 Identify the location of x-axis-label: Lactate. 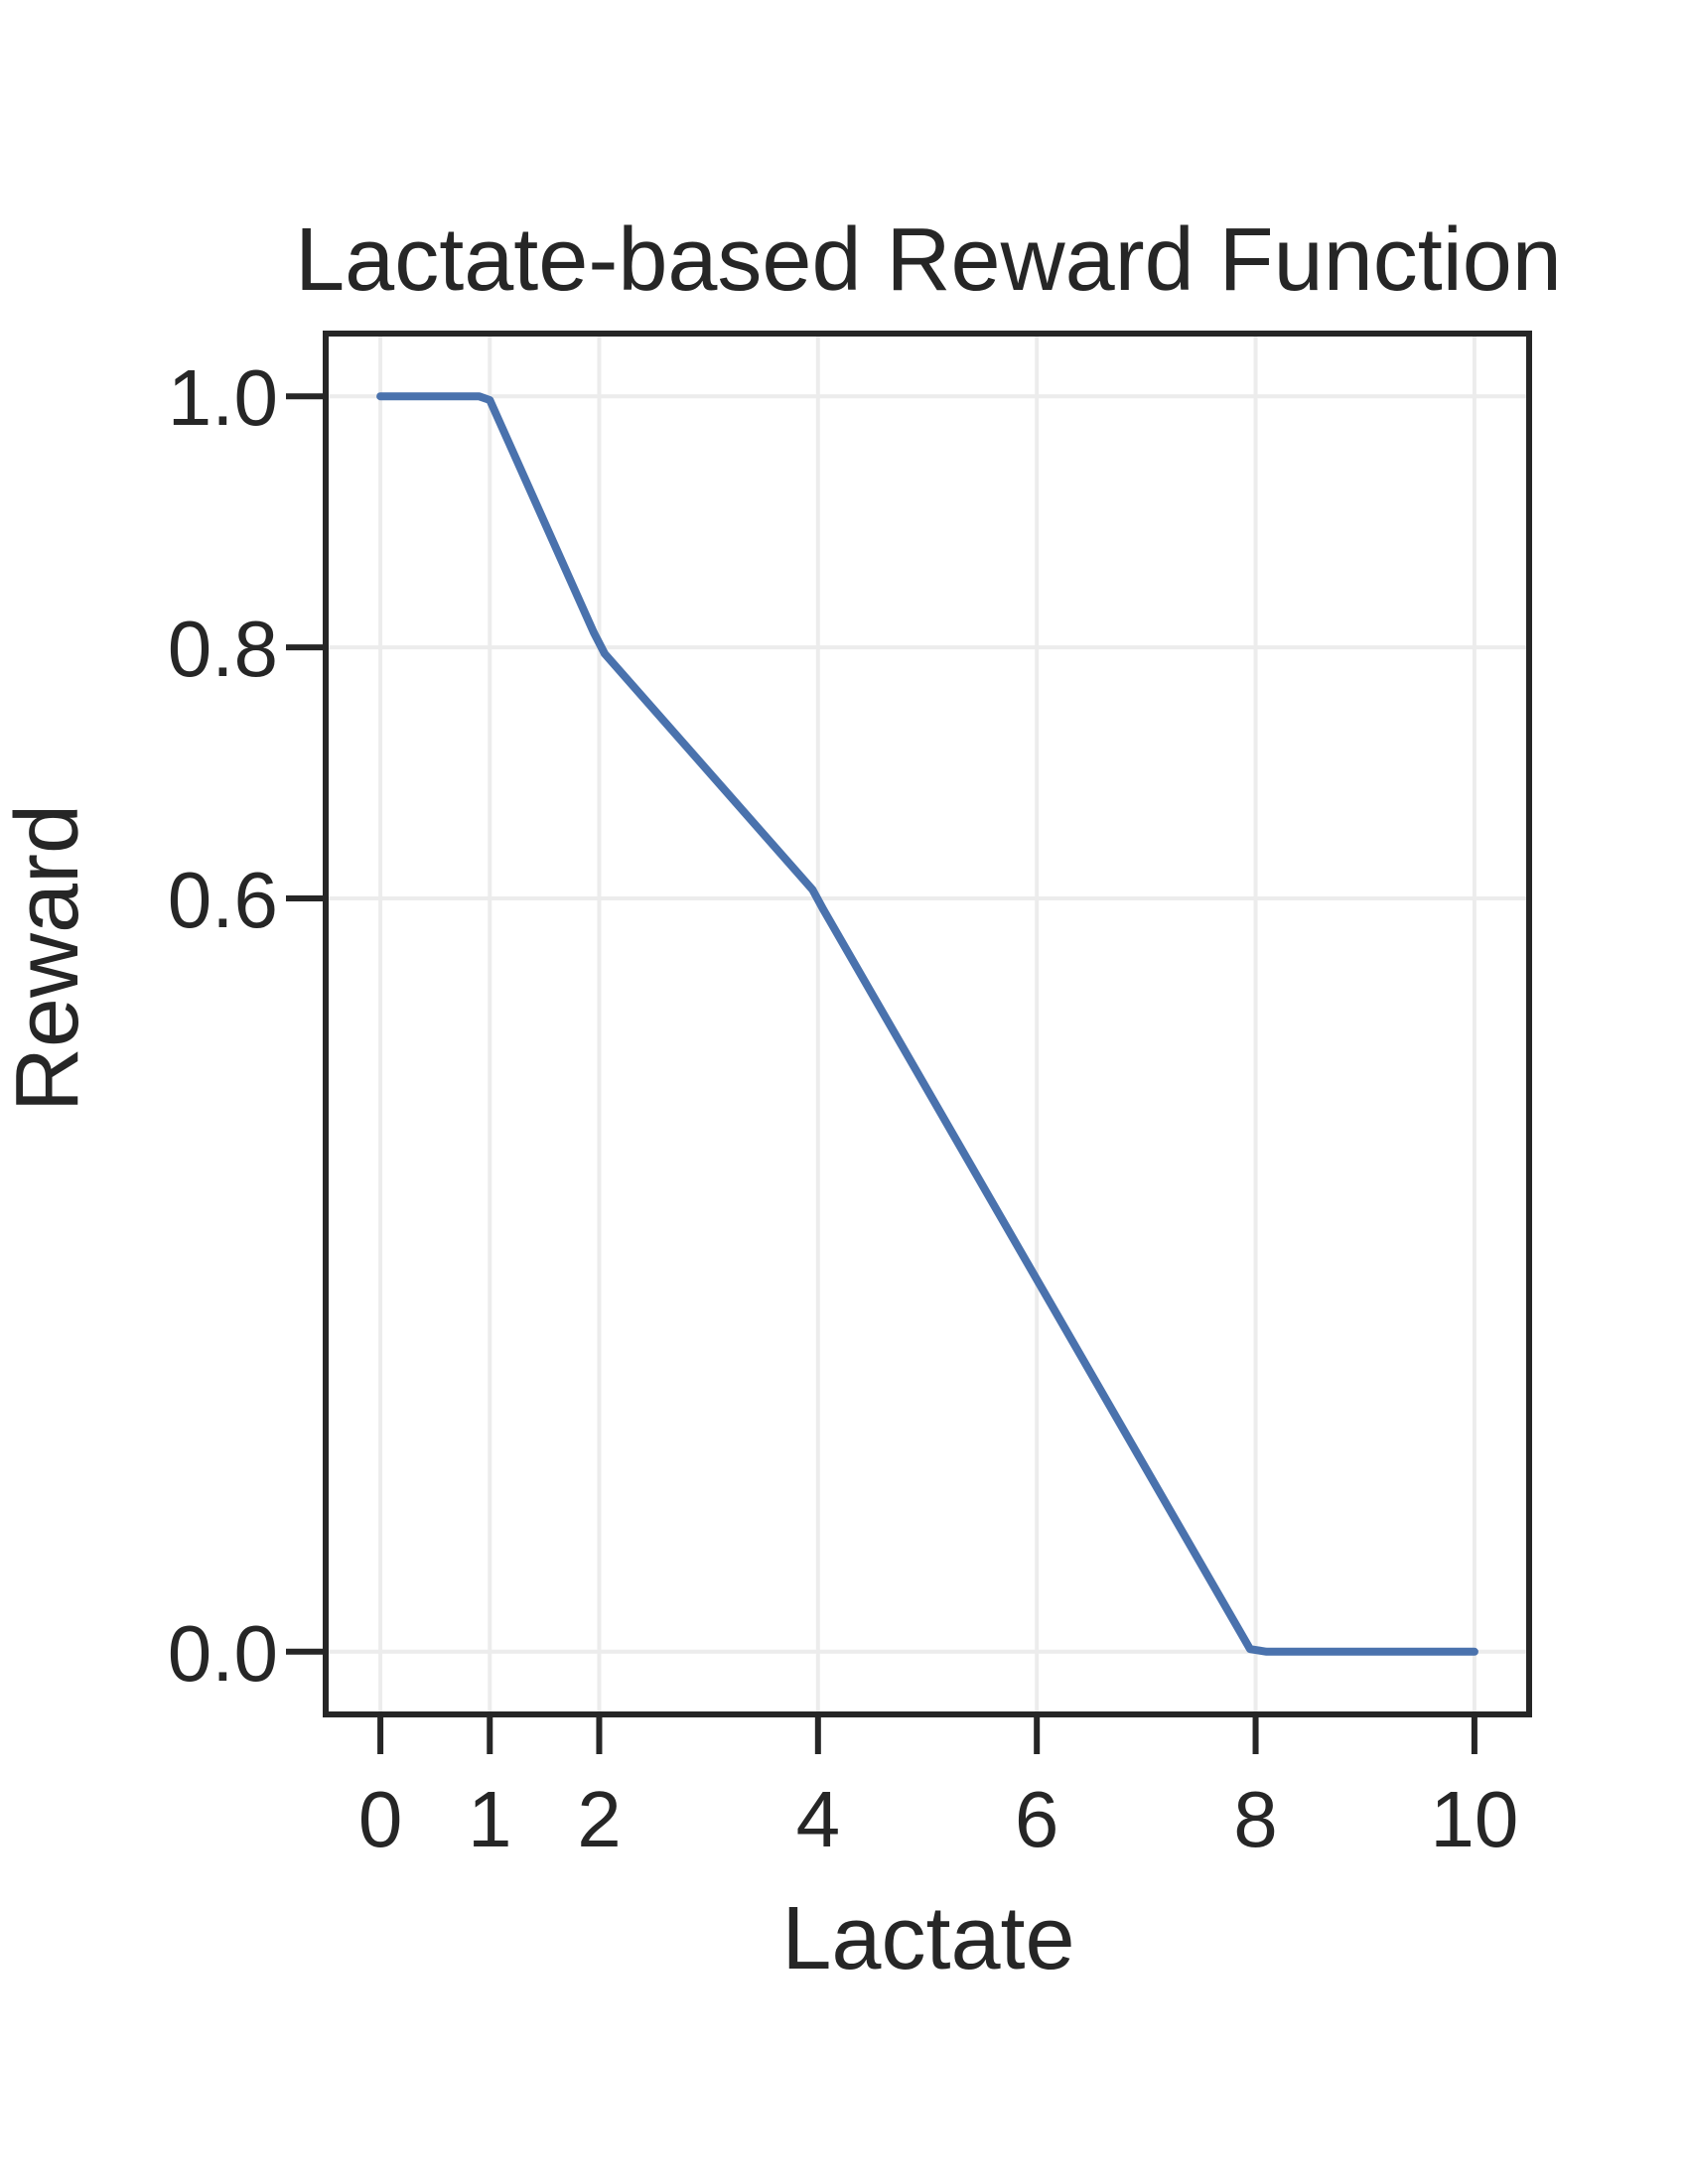
(927, 1938).